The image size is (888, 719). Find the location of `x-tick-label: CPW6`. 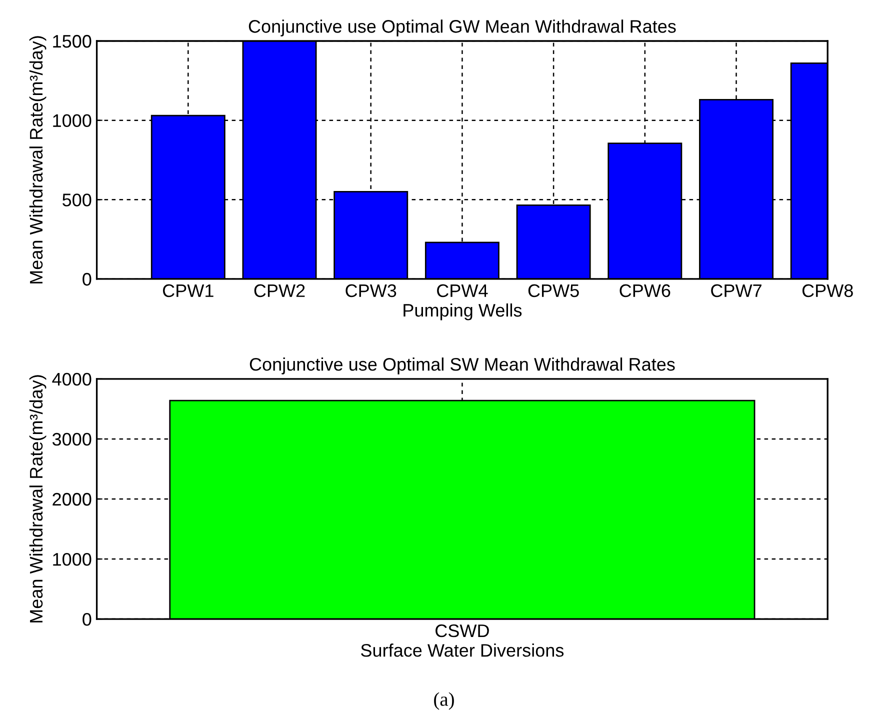

x-tick-label: CPW6 is located at coordinates (645, 291).